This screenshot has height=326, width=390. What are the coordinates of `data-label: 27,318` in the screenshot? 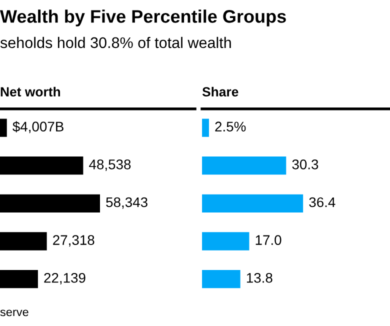 It's located at (73, 241).